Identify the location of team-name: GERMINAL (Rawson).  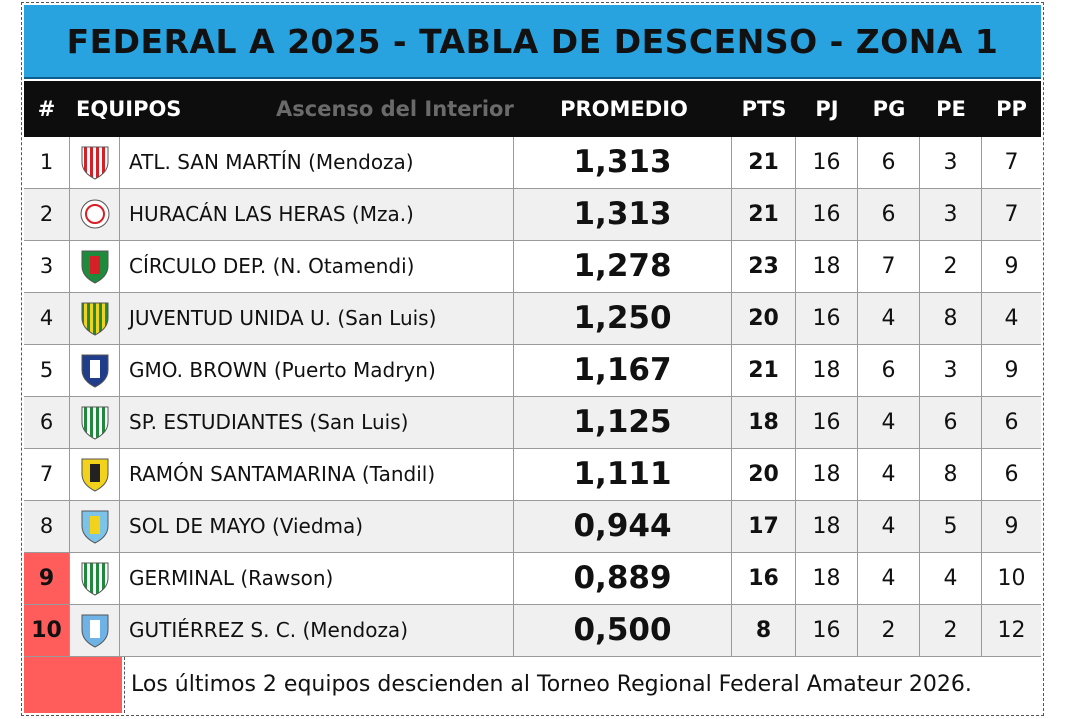
(317, 578).